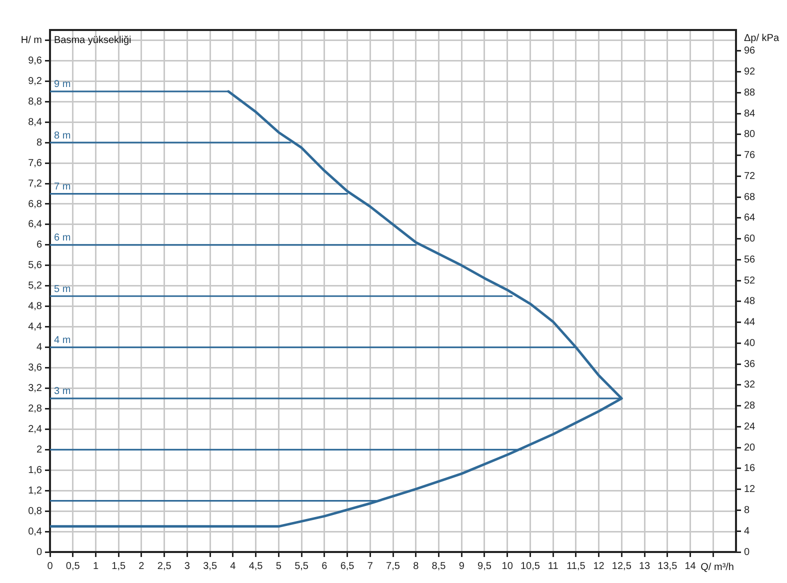 The height and width of the screenshot is (583, 787). What do you see at coordinates (35, 286) in the screenshot?
I see `y-tick-label: 5,2` at bounding box center [35, 286].